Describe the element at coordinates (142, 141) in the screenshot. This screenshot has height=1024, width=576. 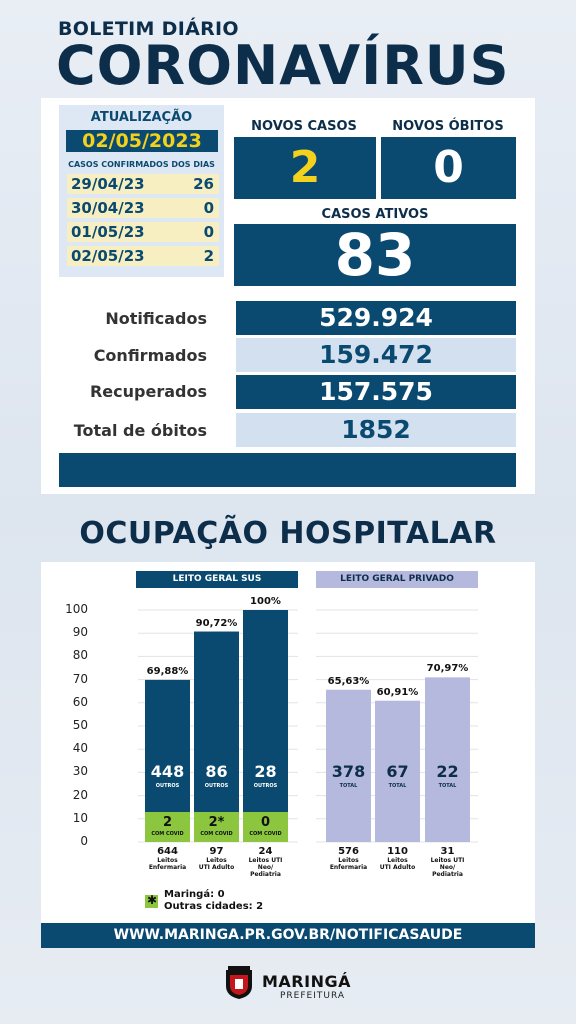
I see `update-date: 02/05/2023` at that location.